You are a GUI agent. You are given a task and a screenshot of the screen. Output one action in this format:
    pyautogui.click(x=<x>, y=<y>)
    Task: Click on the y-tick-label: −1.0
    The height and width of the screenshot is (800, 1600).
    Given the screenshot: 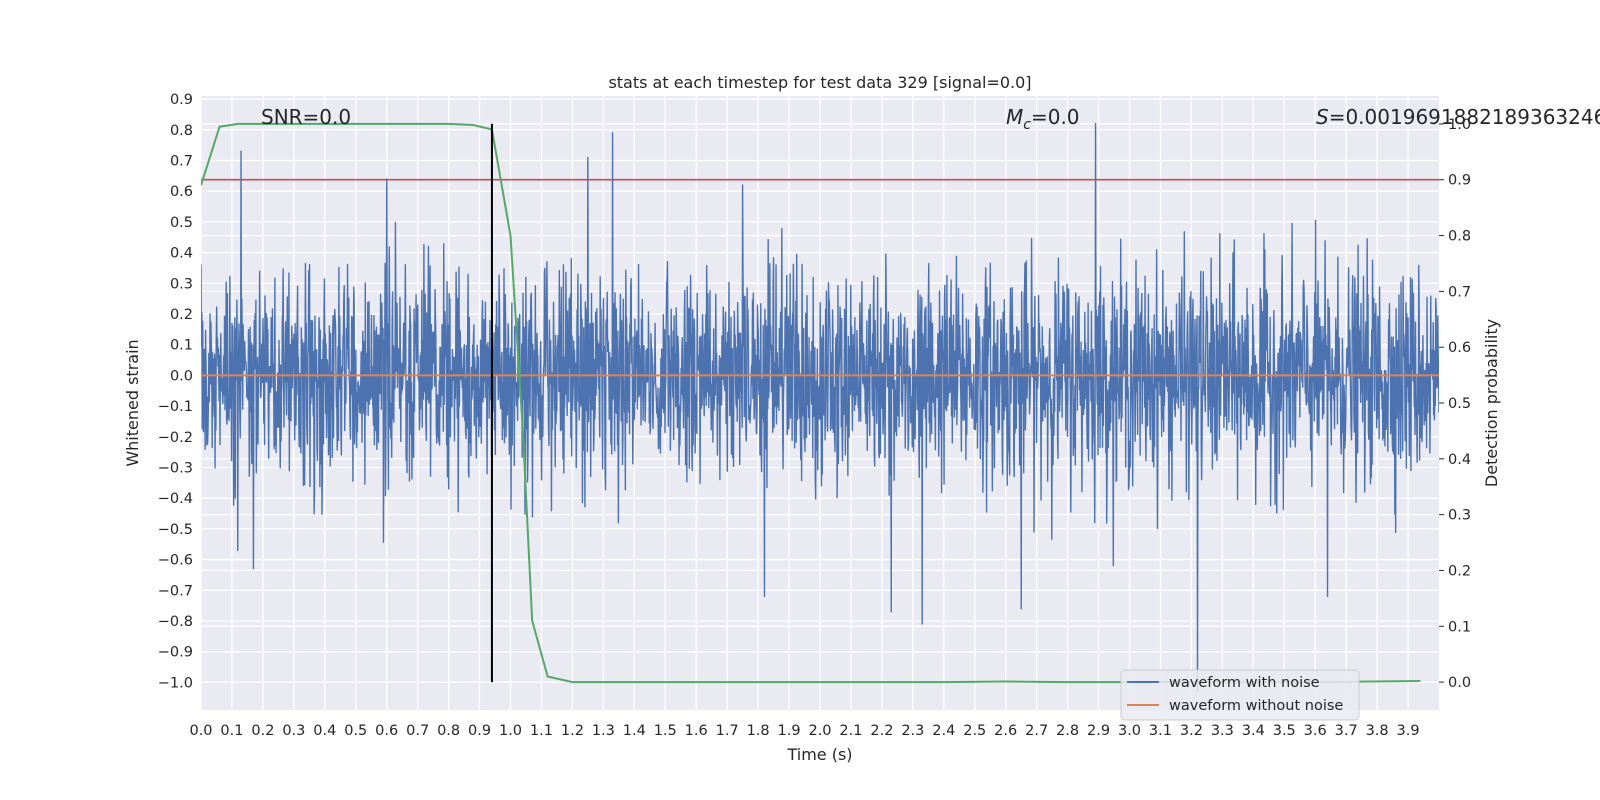 What is the action you would take?
    pyautogui.click(x=175, y=683)
    